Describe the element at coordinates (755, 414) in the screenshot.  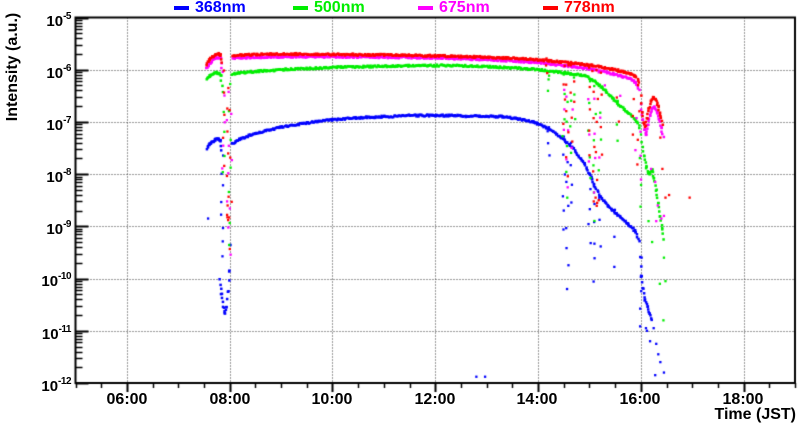
I see `x-axis-title: Time (JST)` at that location.